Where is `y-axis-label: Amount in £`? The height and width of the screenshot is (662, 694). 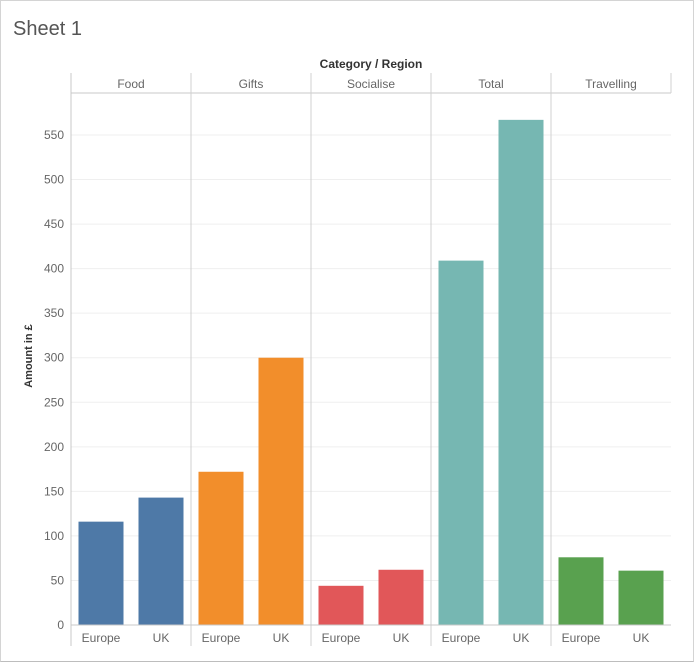 y-axis-label: Amount in £ is located at coordinates (29, 356).